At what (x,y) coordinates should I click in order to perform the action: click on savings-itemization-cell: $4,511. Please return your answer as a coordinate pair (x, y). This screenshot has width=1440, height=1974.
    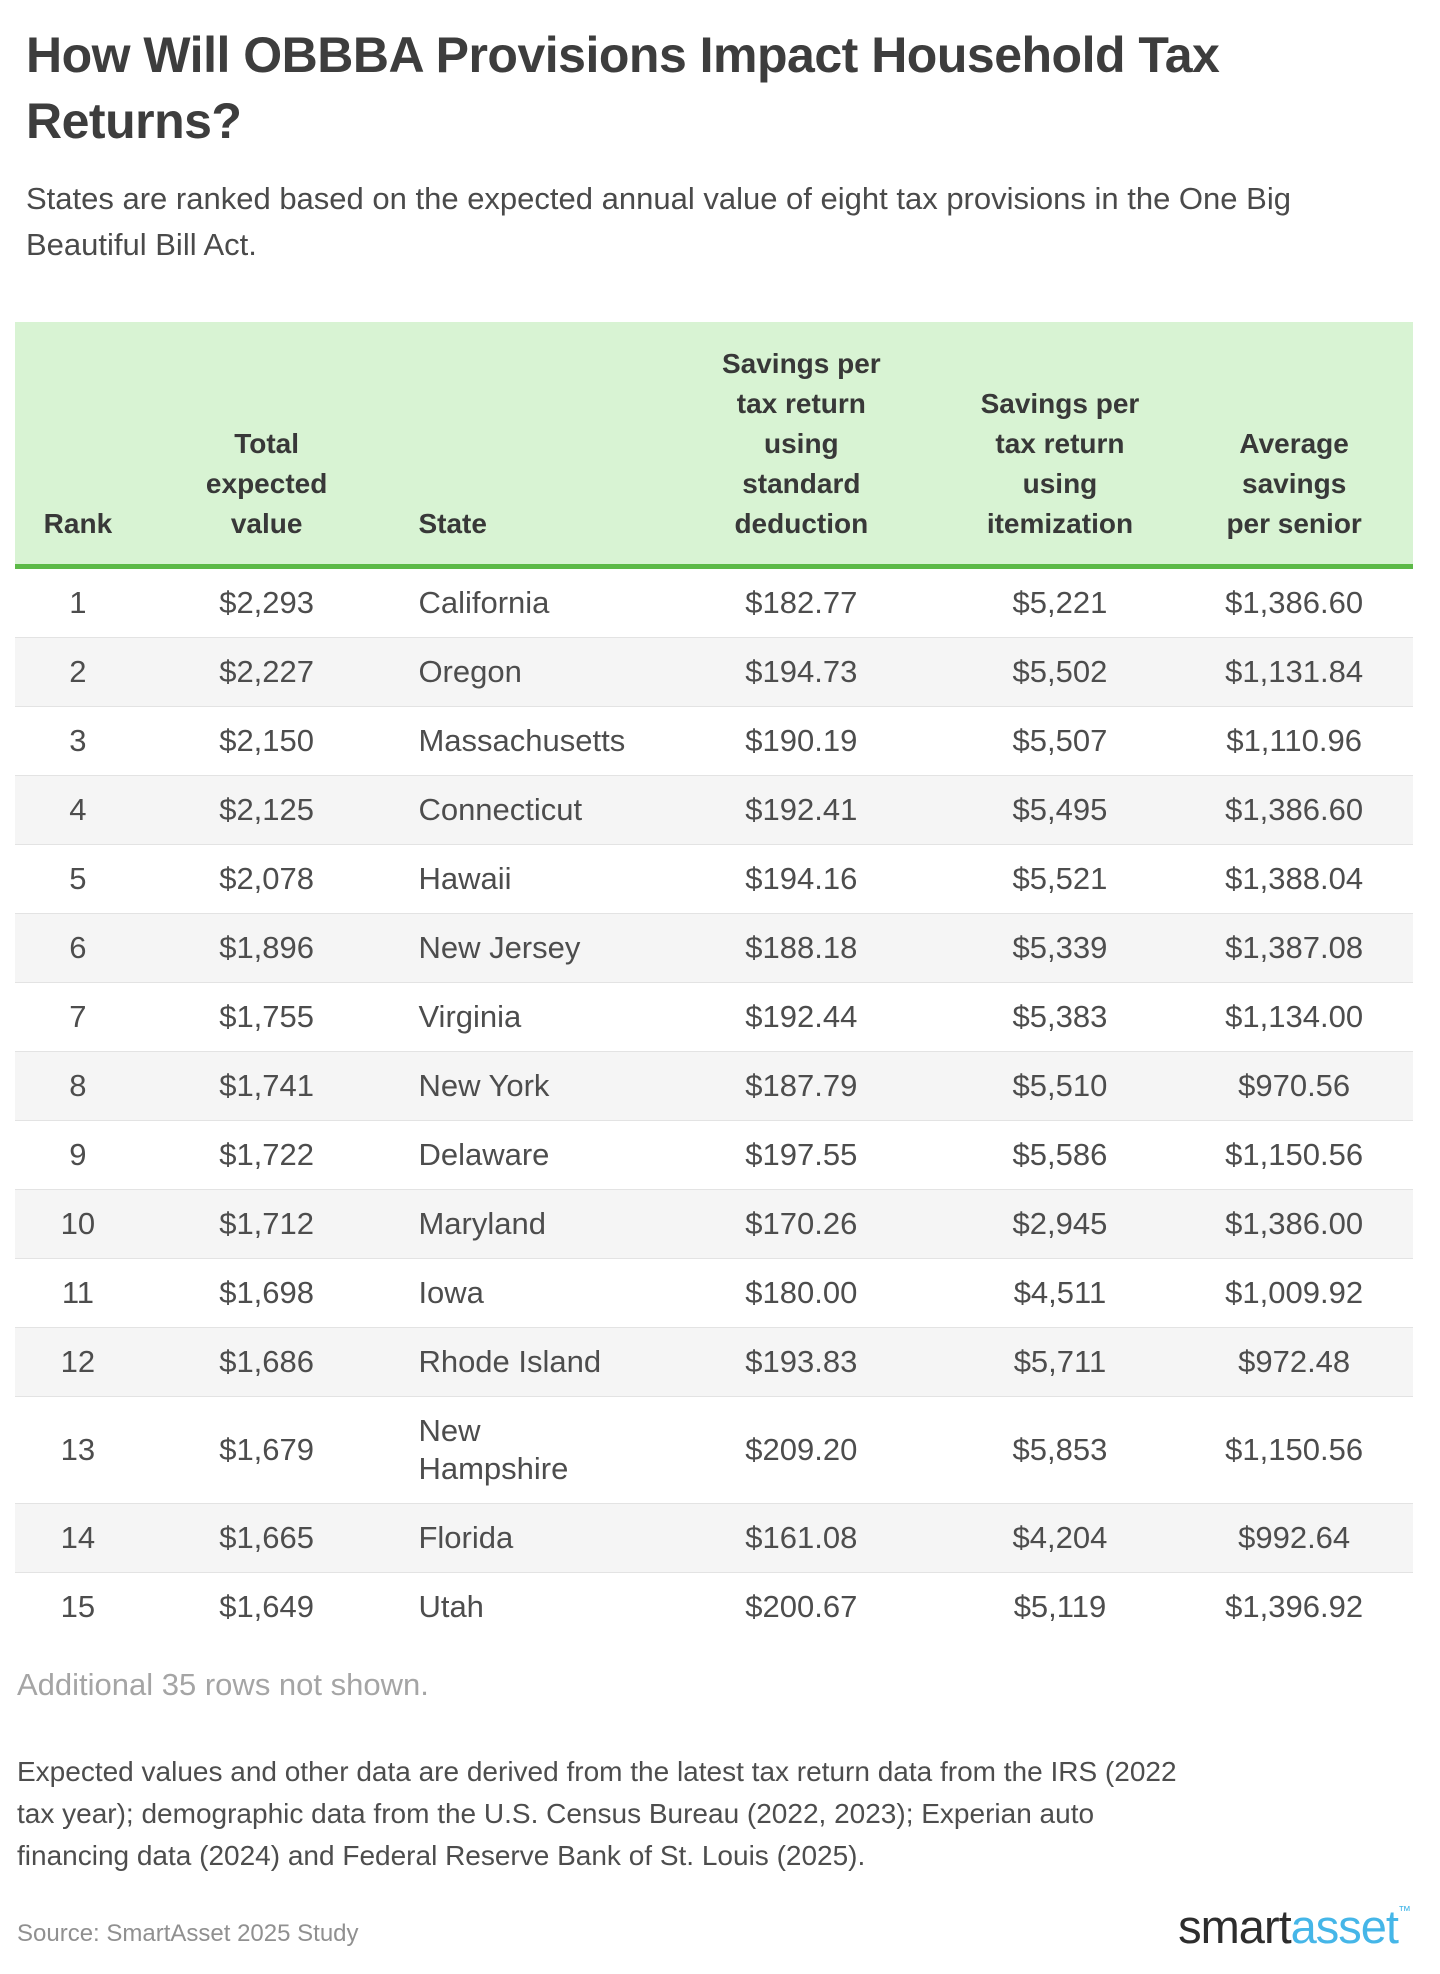
    Looking at the image, I should click on (1060, 1292).